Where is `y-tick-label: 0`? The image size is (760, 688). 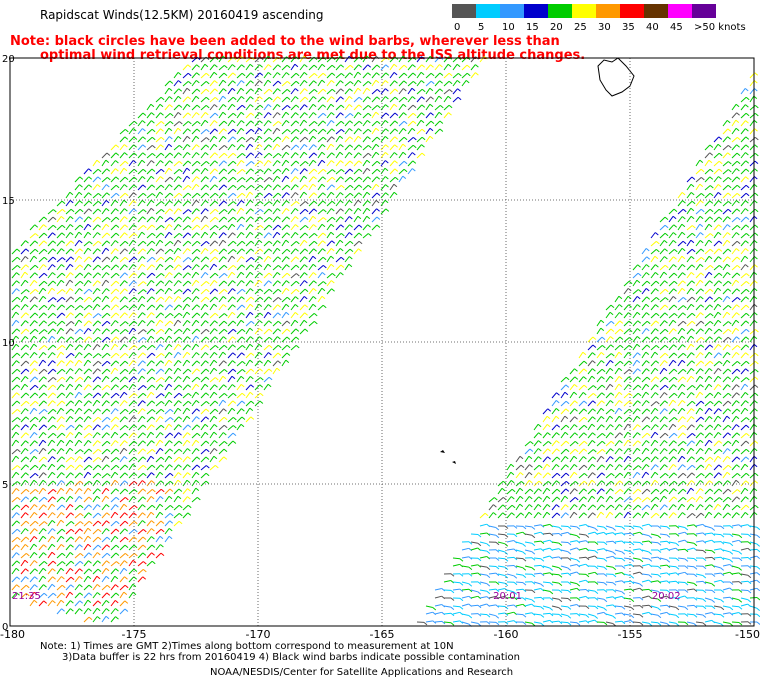
y-tick-label: 0 is located at coordinates (5, 627).